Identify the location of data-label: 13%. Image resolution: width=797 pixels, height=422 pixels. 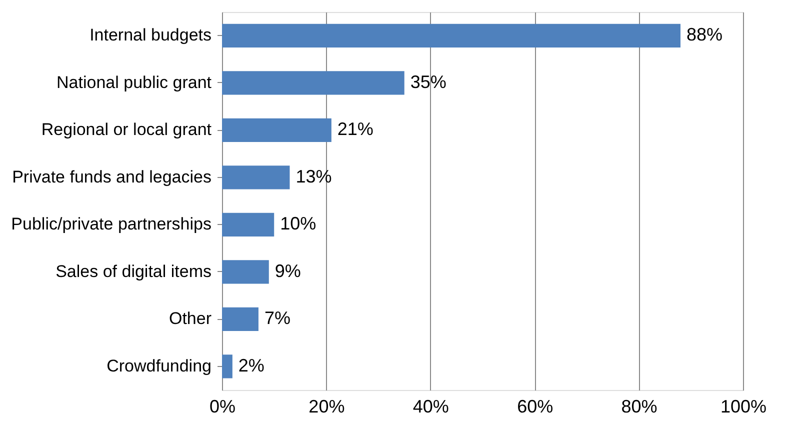
(314, 176).